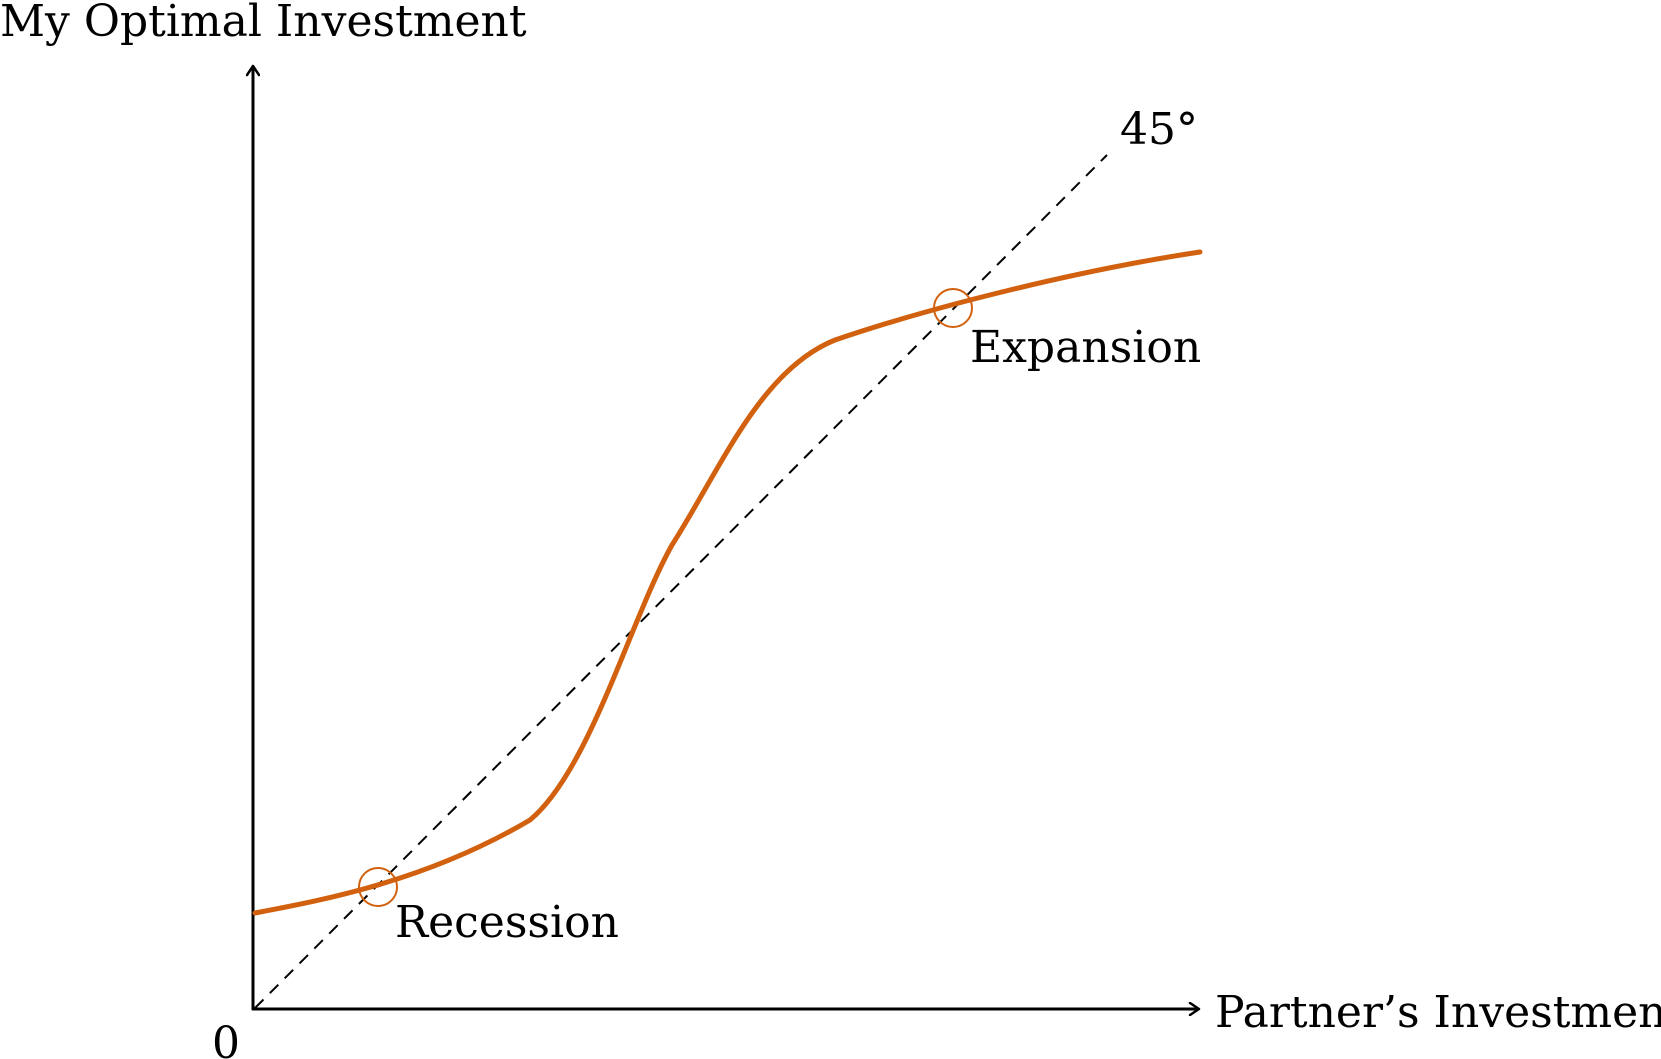 The height and width of the screenshot is (1059, 1661). Describe the element at coordinates (1085, 347) in the screenshot. I see `expansion-label: Expansion` at that location.